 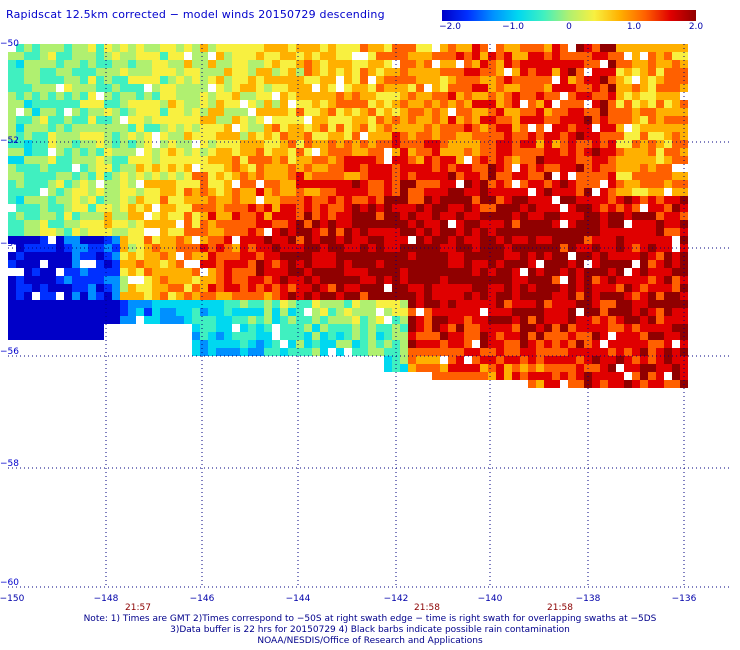 I want to click on time-label: 21:57, so click(x=138, y=608).